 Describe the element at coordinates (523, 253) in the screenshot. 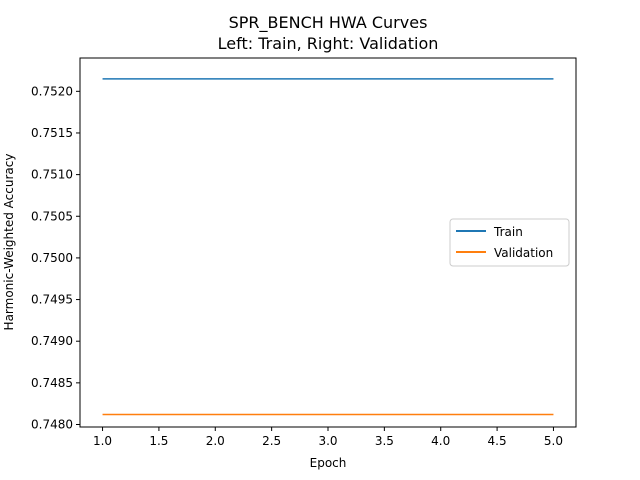

I see `legend-label-validation: Validation` at that location.